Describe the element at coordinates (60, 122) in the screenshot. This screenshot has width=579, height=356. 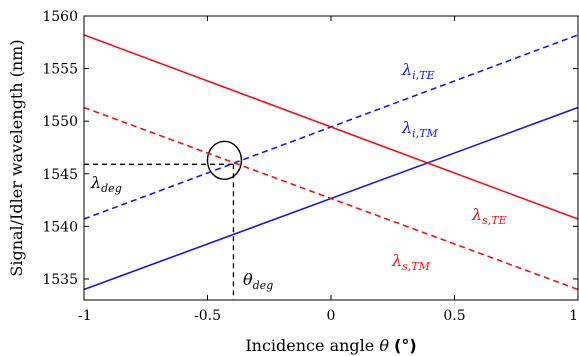
I see `y-tick-label: 1550` at that location.